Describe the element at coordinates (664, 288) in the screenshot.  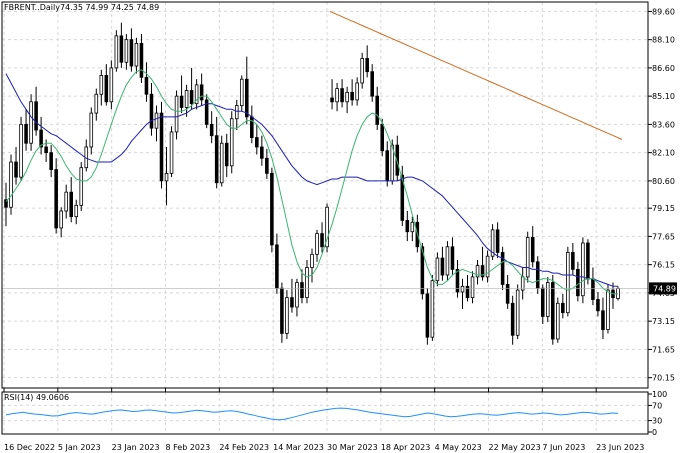
I see `last-price-label: 74.89` at that location.